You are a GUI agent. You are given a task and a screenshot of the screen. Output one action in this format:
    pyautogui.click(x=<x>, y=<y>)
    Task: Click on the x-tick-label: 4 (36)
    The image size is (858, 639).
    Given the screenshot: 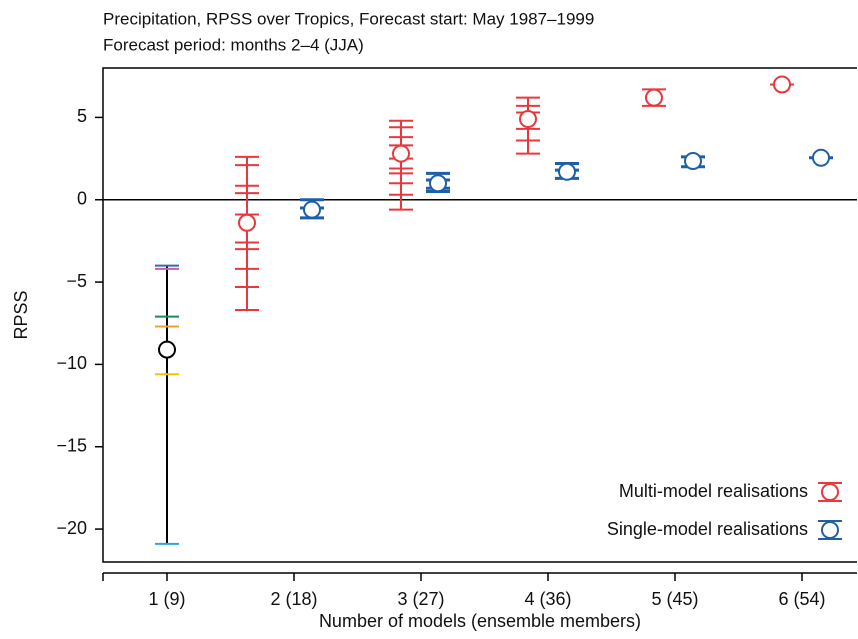 What is the action you would take?
    pyautogui.click(x=547, y=599)
    